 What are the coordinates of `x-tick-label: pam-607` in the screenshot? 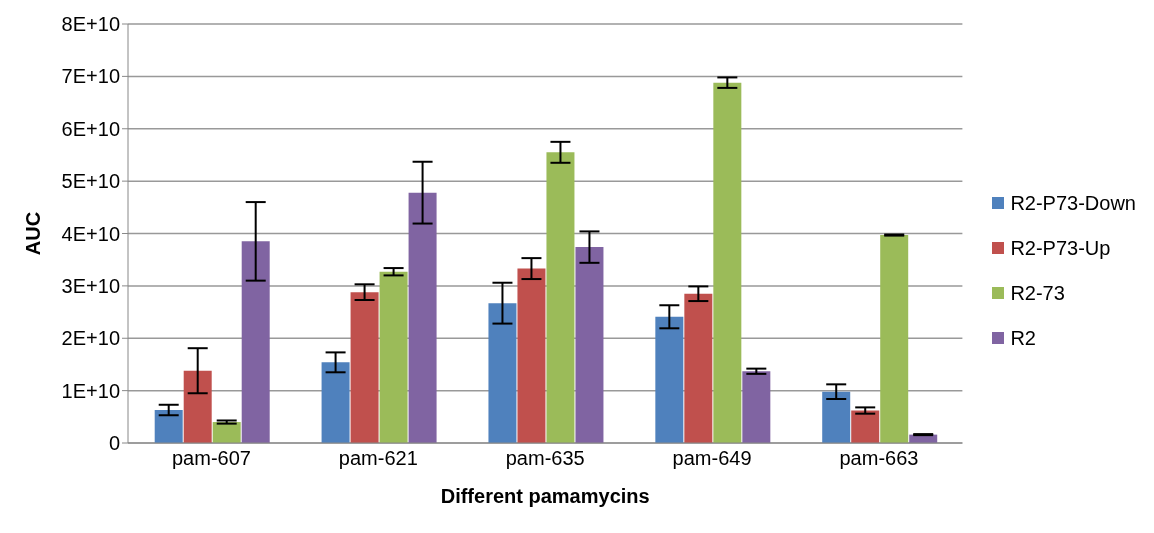 It's located at (211, 458).